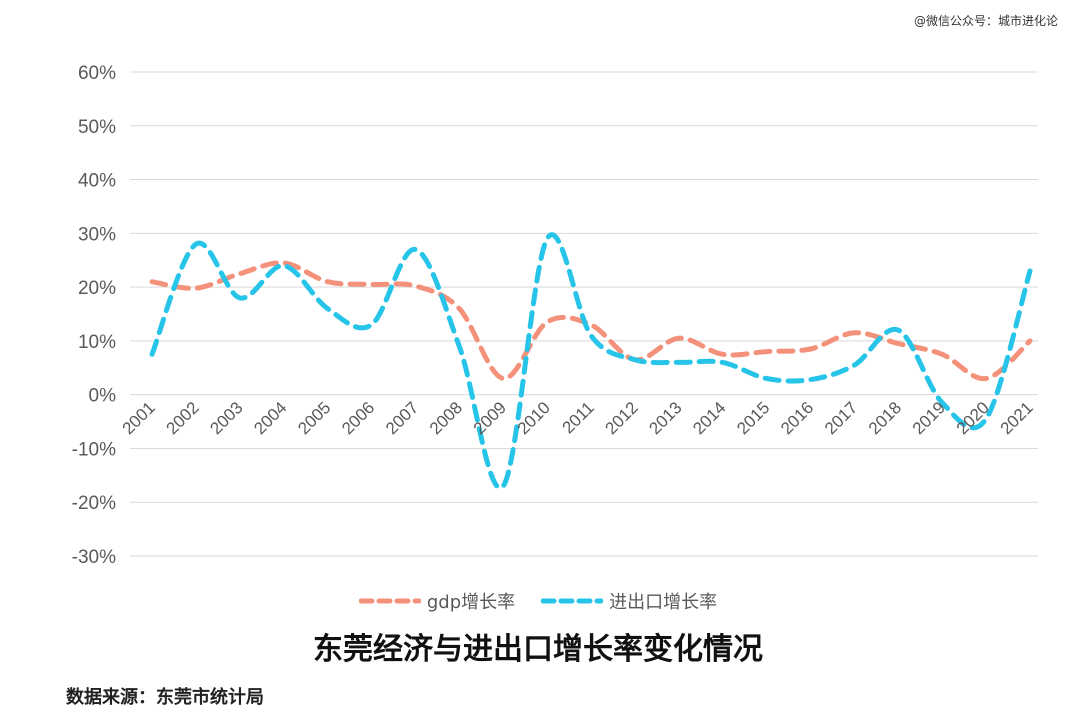 This screenshot has width=1076, height=720. Describe the element at coordinates (270, 418) in the screenshot. I see `x-tick-label: 2004` at that location.